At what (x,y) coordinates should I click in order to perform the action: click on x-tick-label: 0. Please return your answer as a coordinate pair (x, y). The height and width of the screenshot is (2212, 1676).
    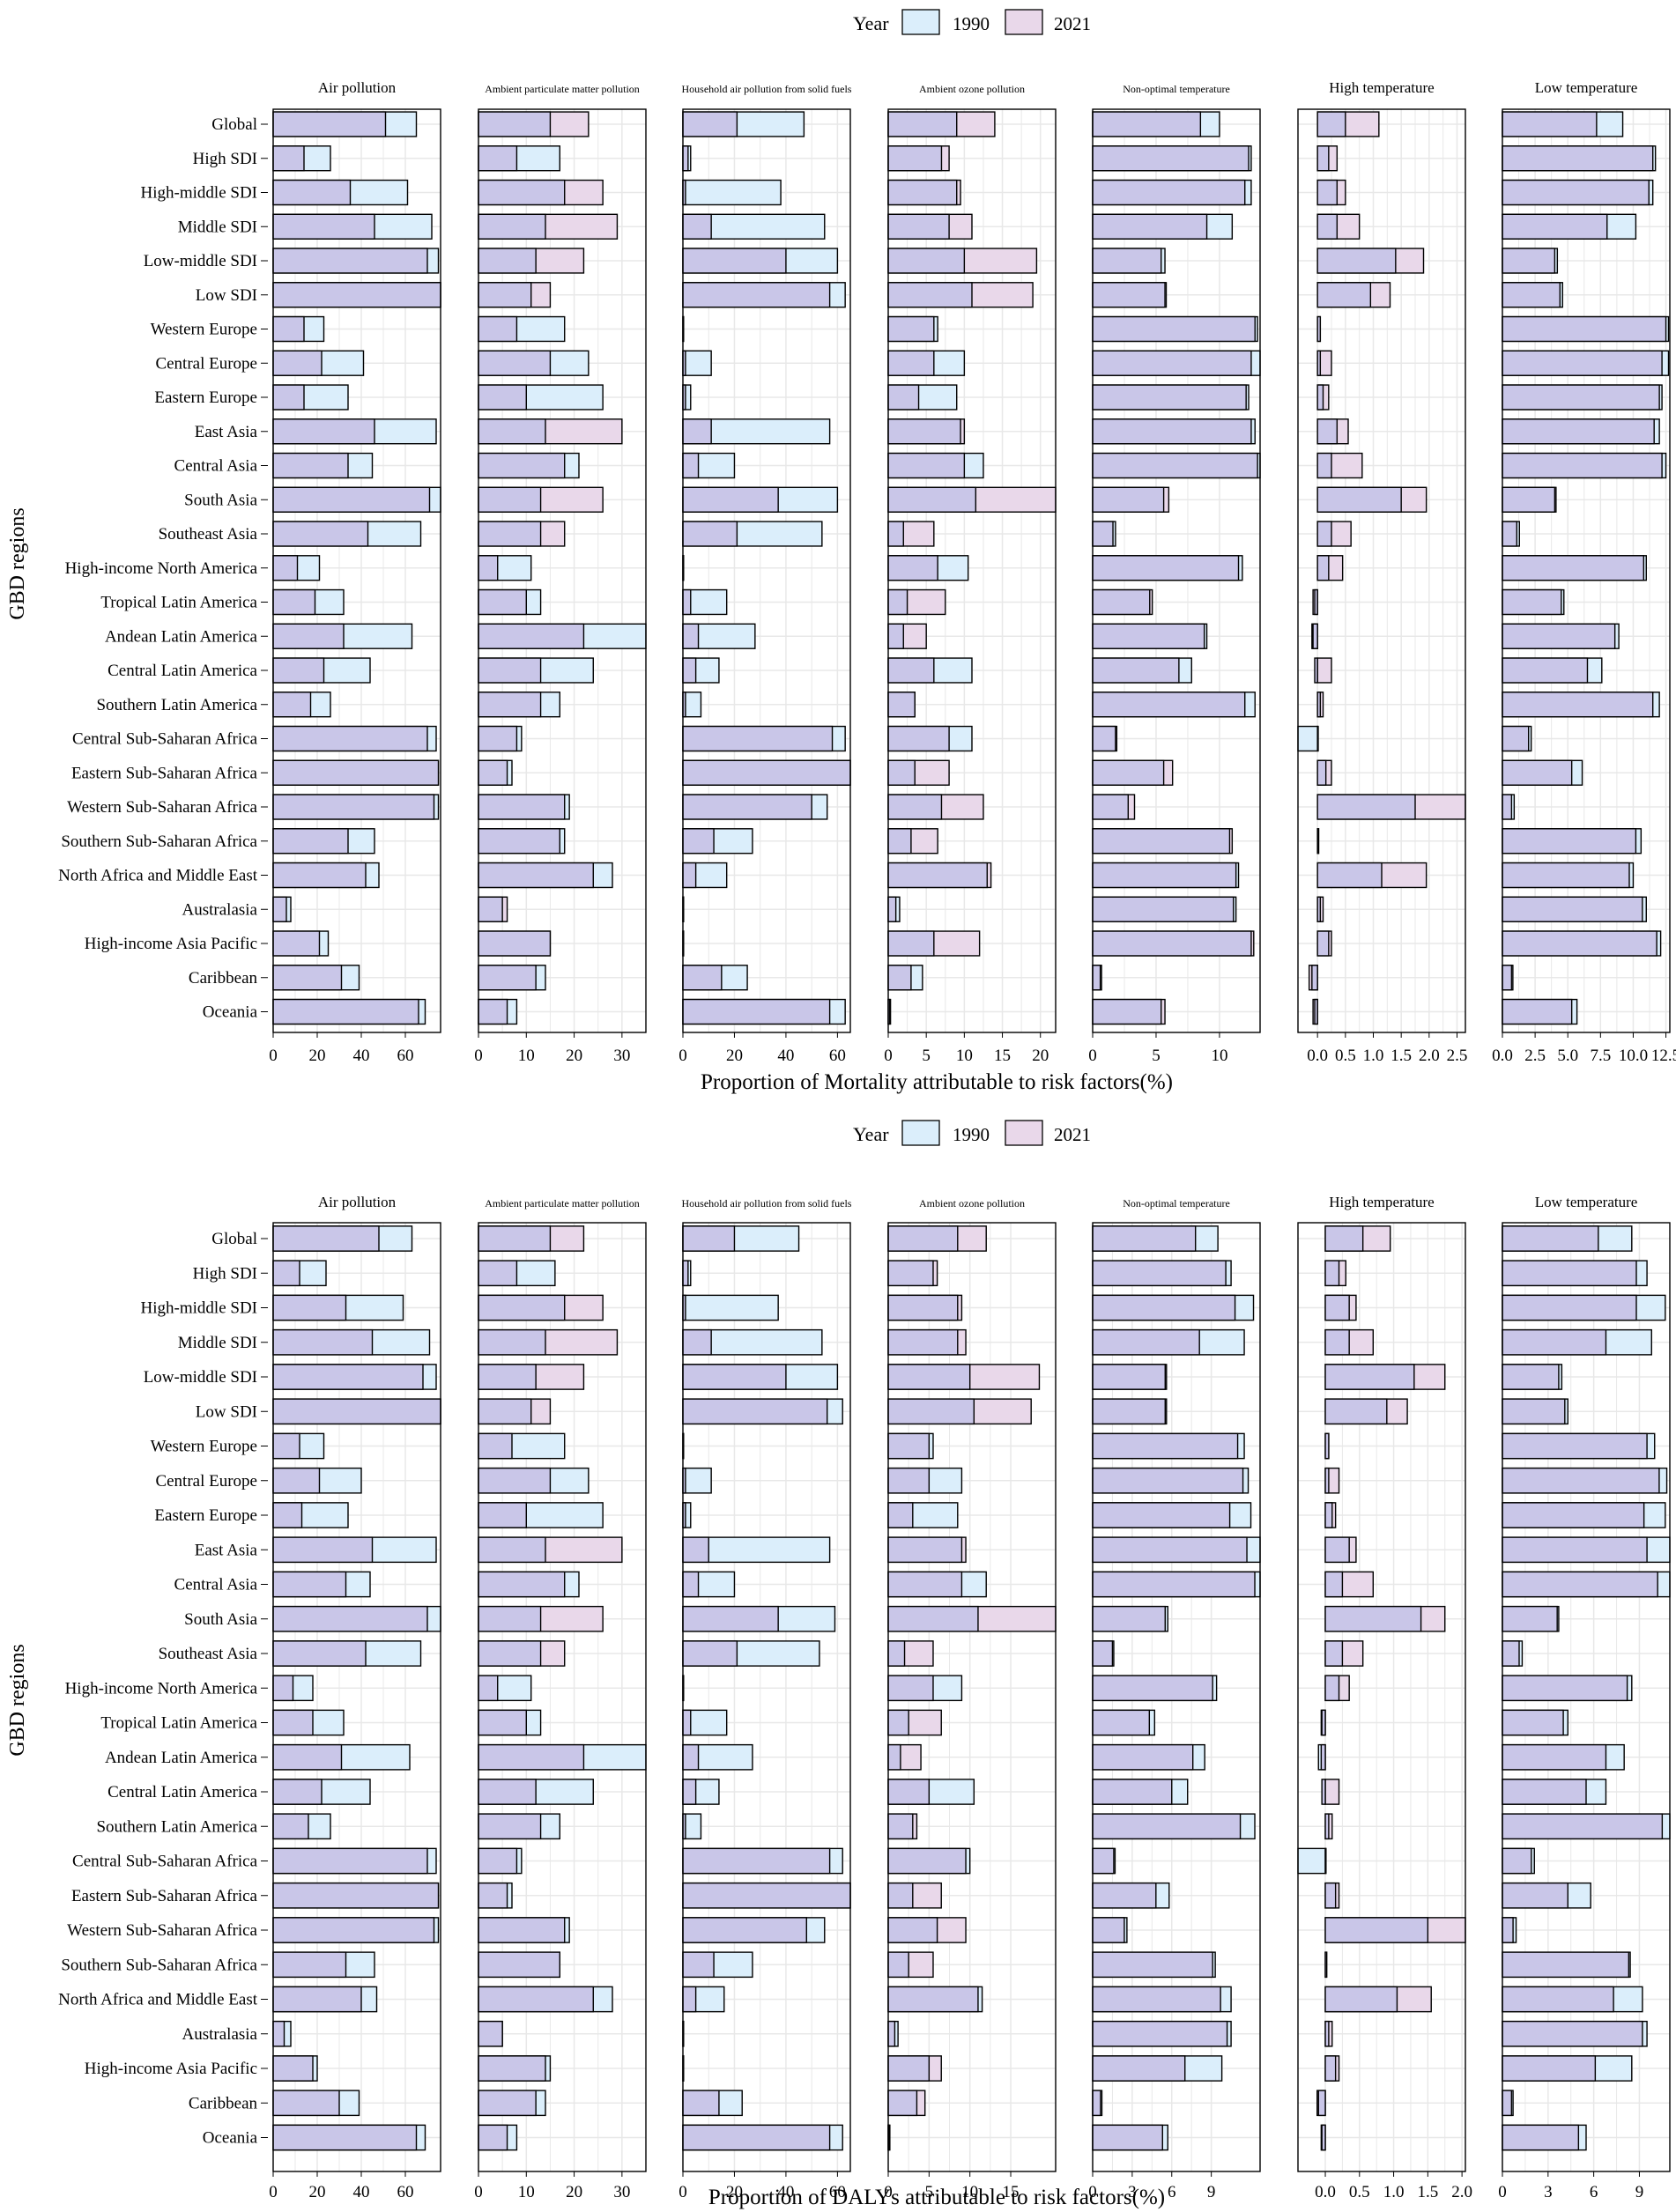
    Looking at the image, I should click on (888, 2192).